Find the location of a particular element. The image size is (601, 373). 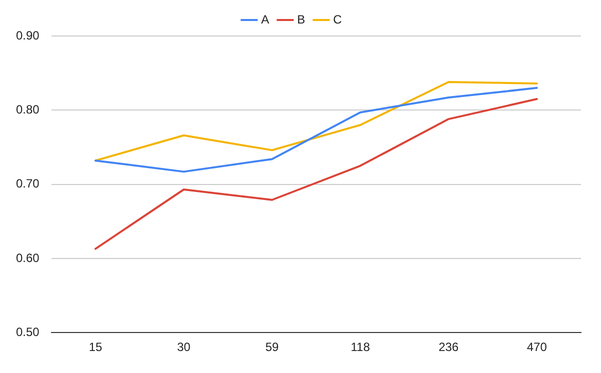

y-tick-label: 0.70 is located at coordinates (28, 183).